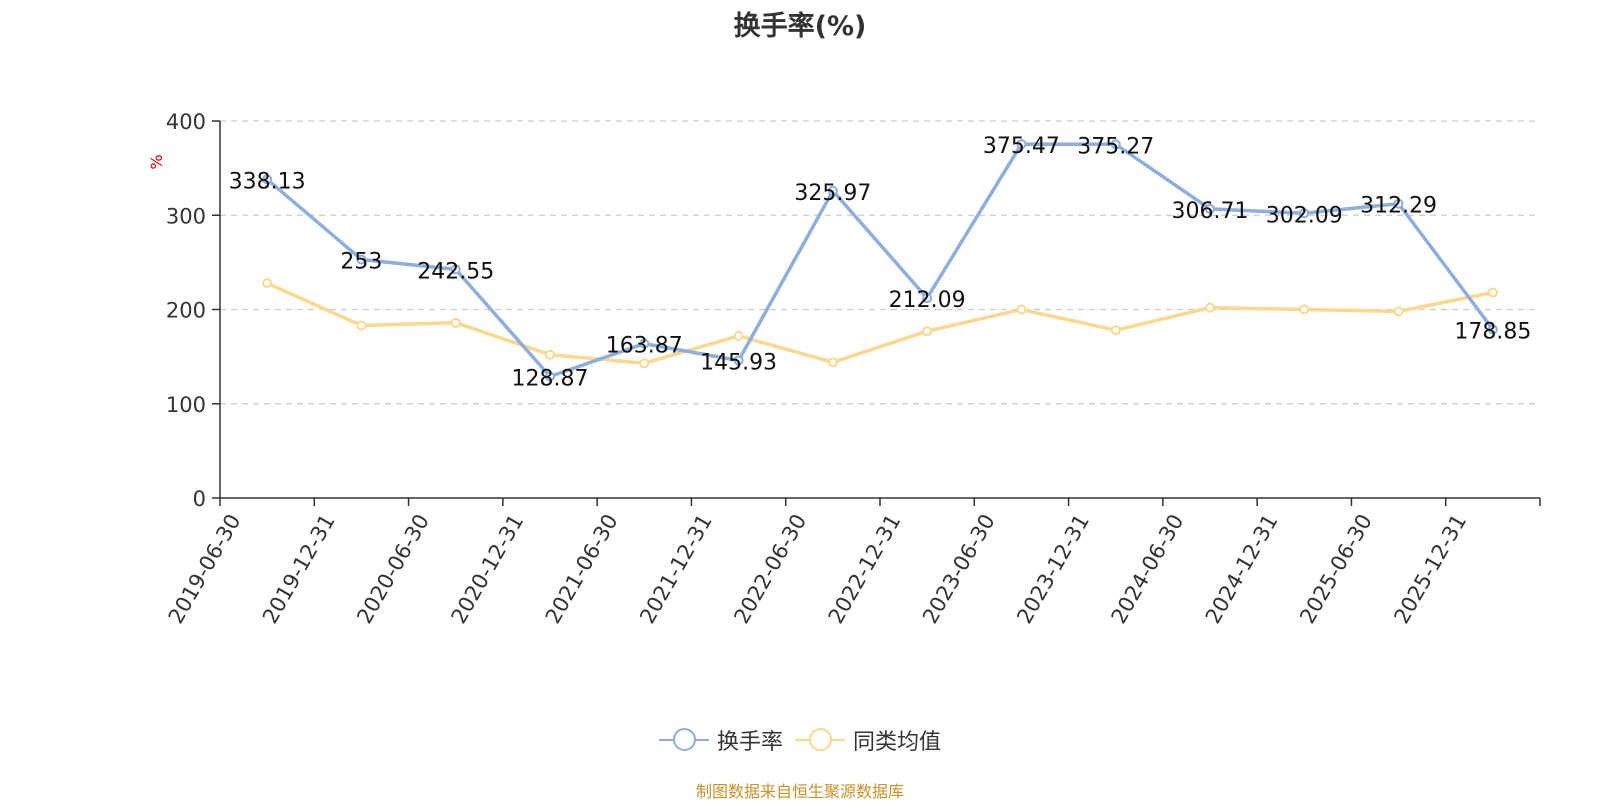 This screenshot has width=1600, height=802. Describe the element at coordinates (1242, 569) in the screenshot. I see `x-tick-label: 2024-12-31` at that location.